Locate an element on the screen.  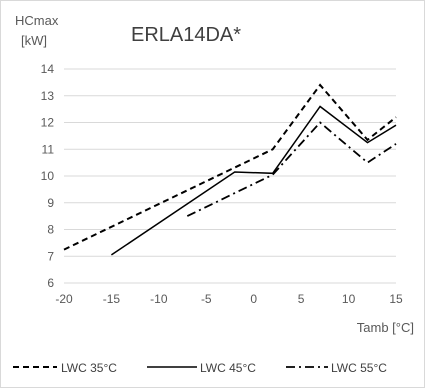
y-tick-labels: 6 7 8 9 10 11 12 13 14 is located at coordinates (48, 176).